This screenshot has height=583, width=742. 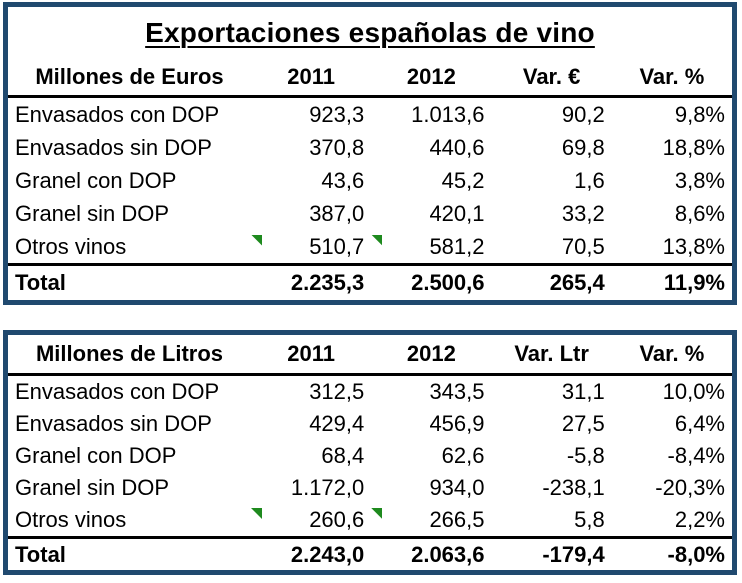 I want to click on value-var: 1,6, so click(x=589, y=180).